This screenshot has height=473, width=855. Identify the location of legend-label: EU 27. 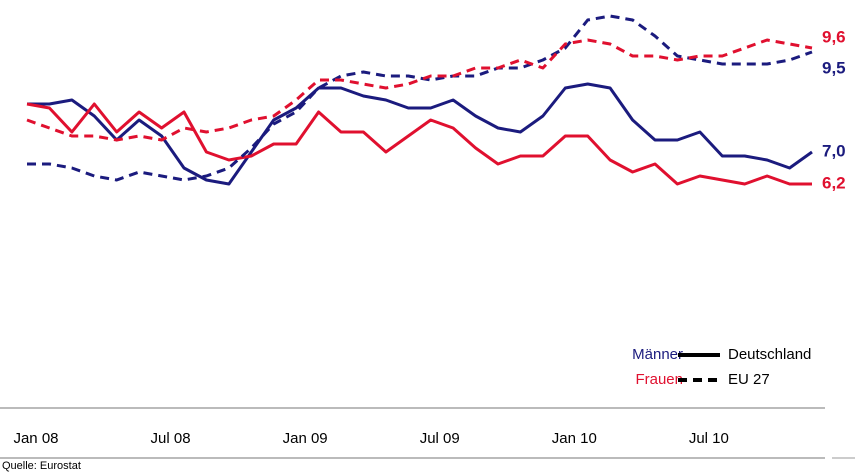
(749, 379).